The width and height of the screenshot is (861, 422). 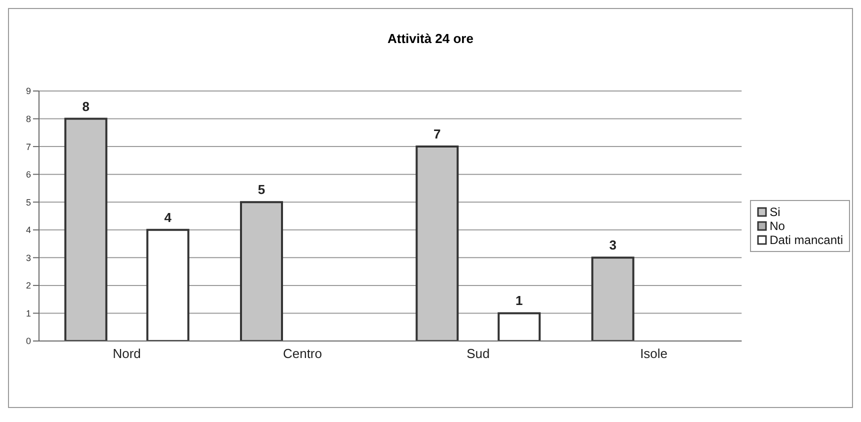 I want to click on y-tick-label: 8, so click(x=28, y=119).